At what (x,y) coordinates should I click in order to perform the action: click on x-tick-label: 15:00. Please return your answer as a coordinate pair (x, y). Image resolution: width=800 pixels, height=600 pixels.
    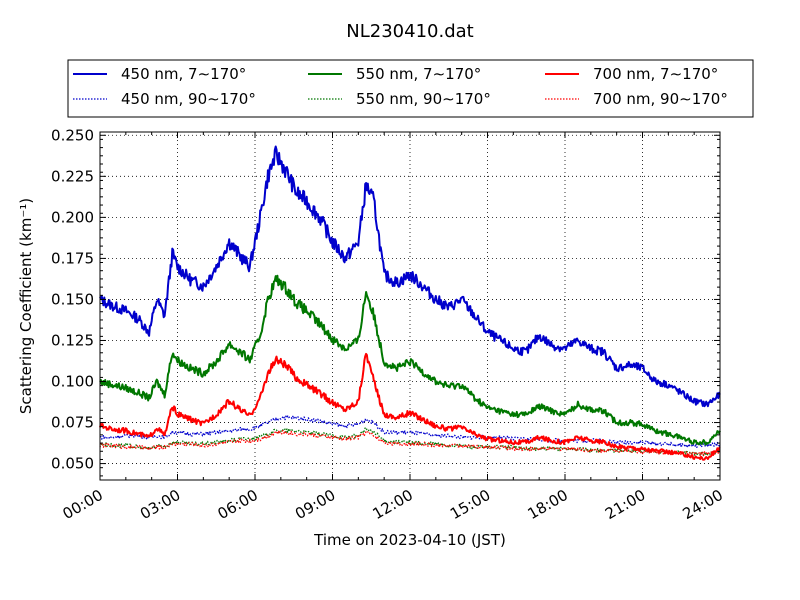
    Looking at the image, I should click on (470, 504).